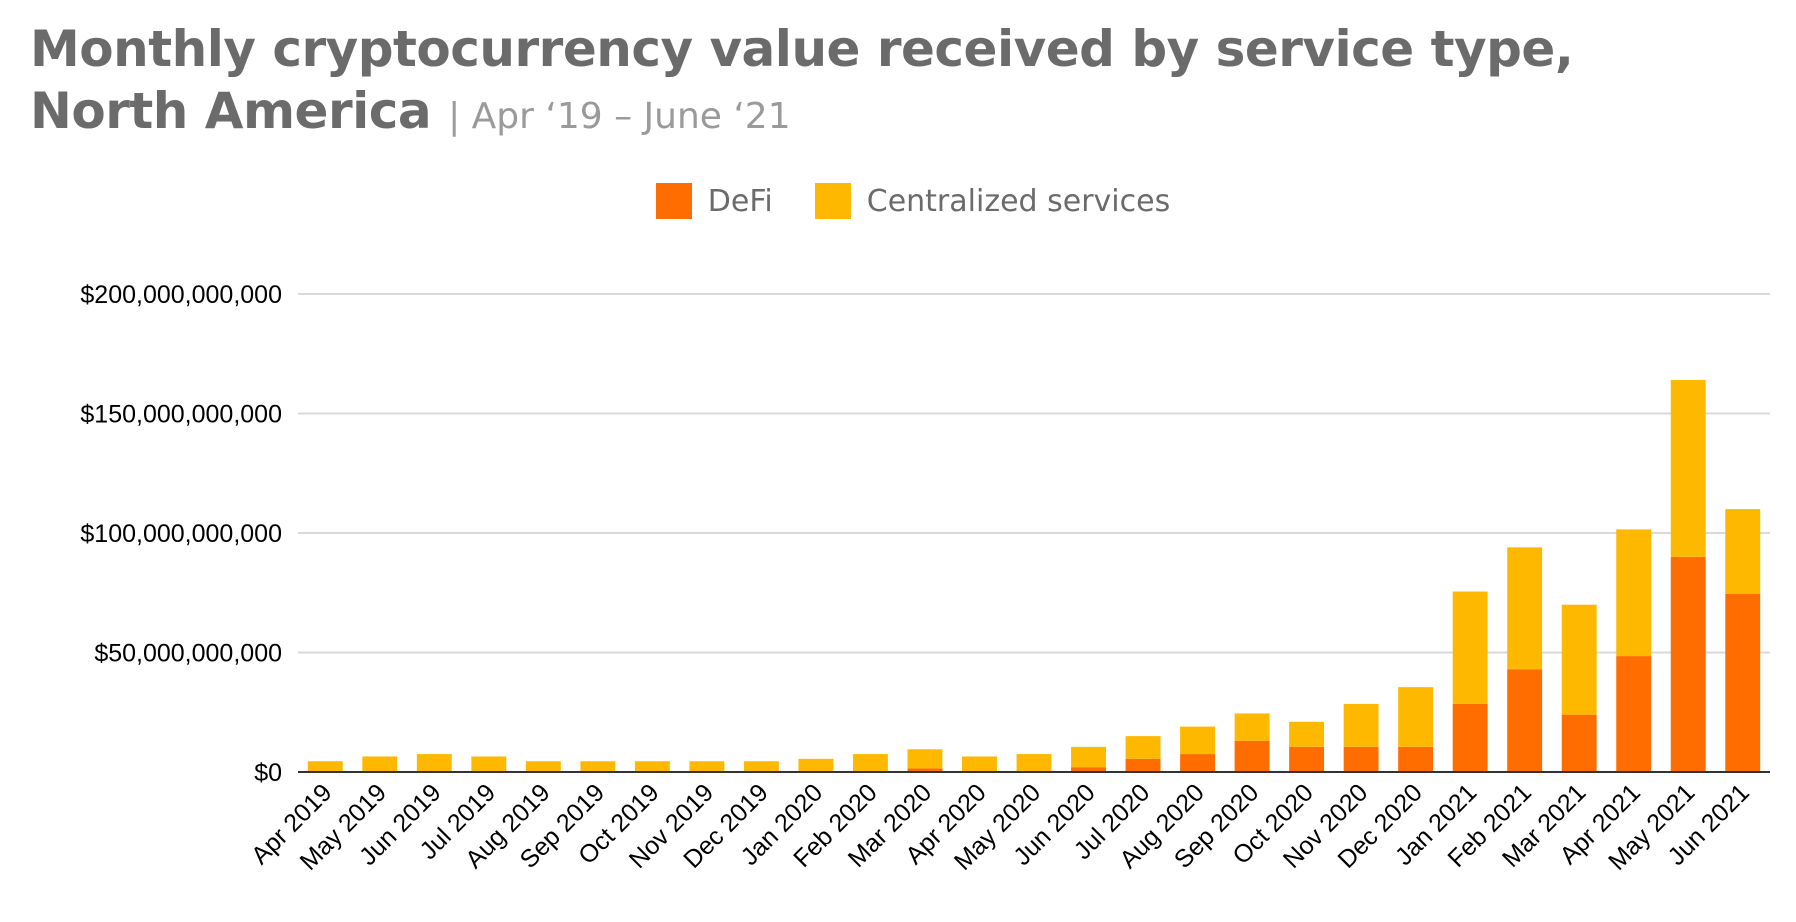 This screenshot has width=1796, height=922. What do you see at coordinates (801, 114) in the screenshot?
I see `title-line-2: North America | Apr ‘19 – June ‘21` at bounding box center [801, 114].